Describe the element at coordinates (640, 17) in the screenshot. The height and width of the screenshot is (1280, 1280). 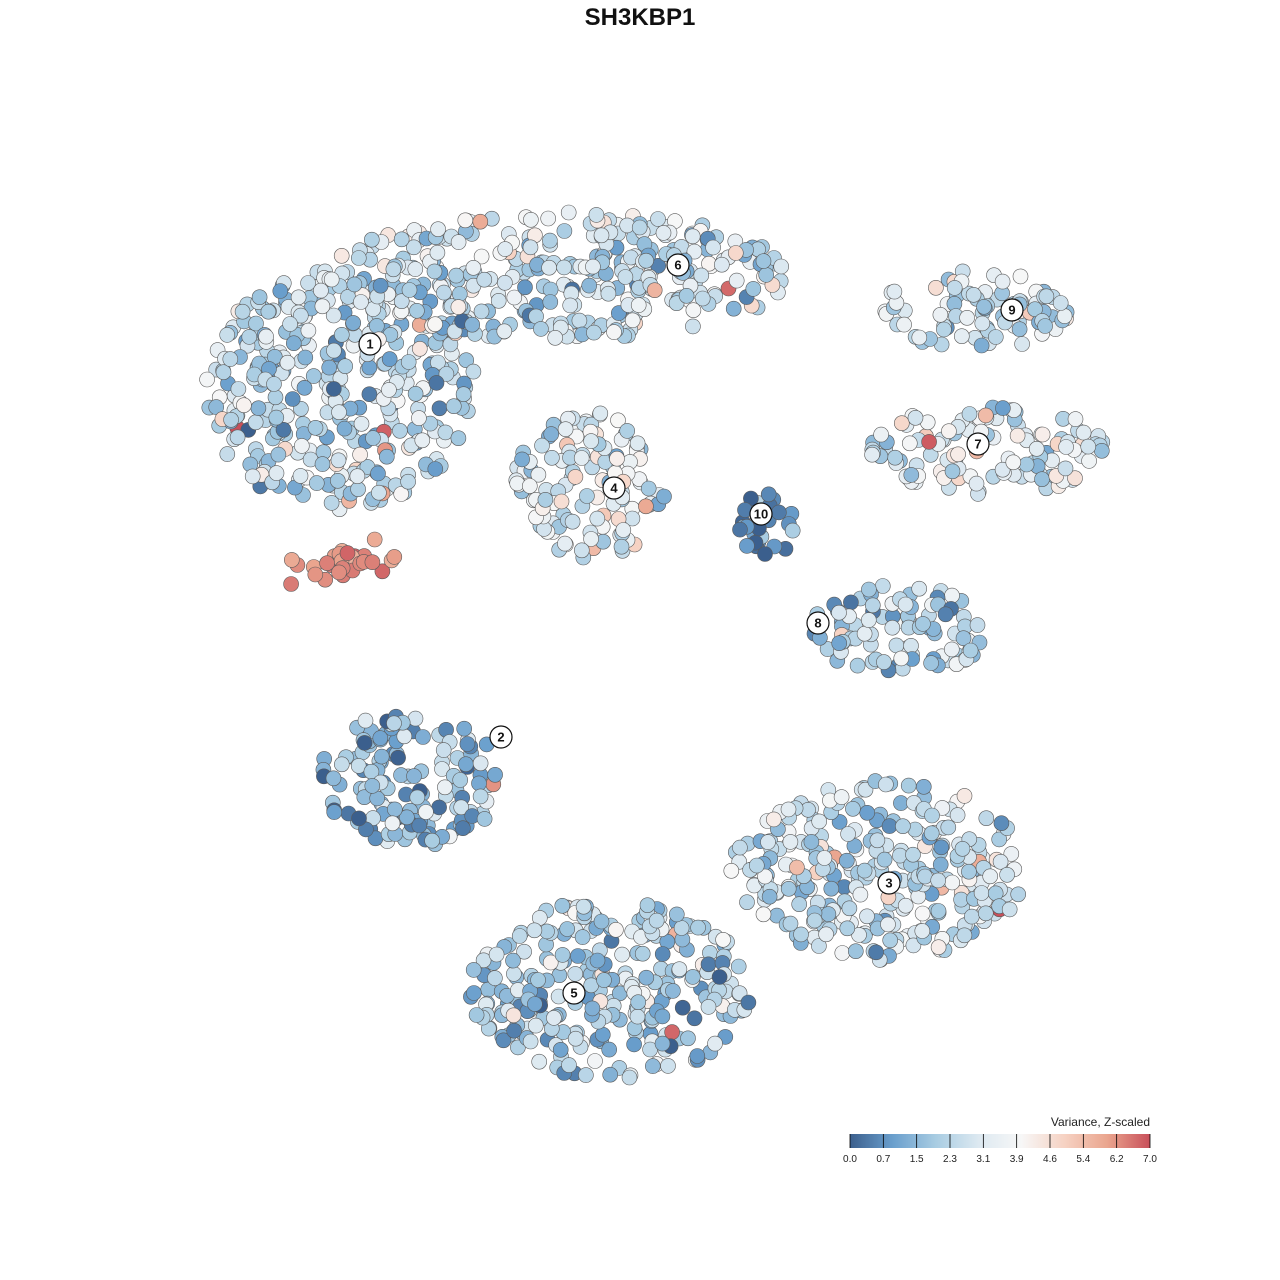
I see `chart-title: SH3KBP1` at that location.